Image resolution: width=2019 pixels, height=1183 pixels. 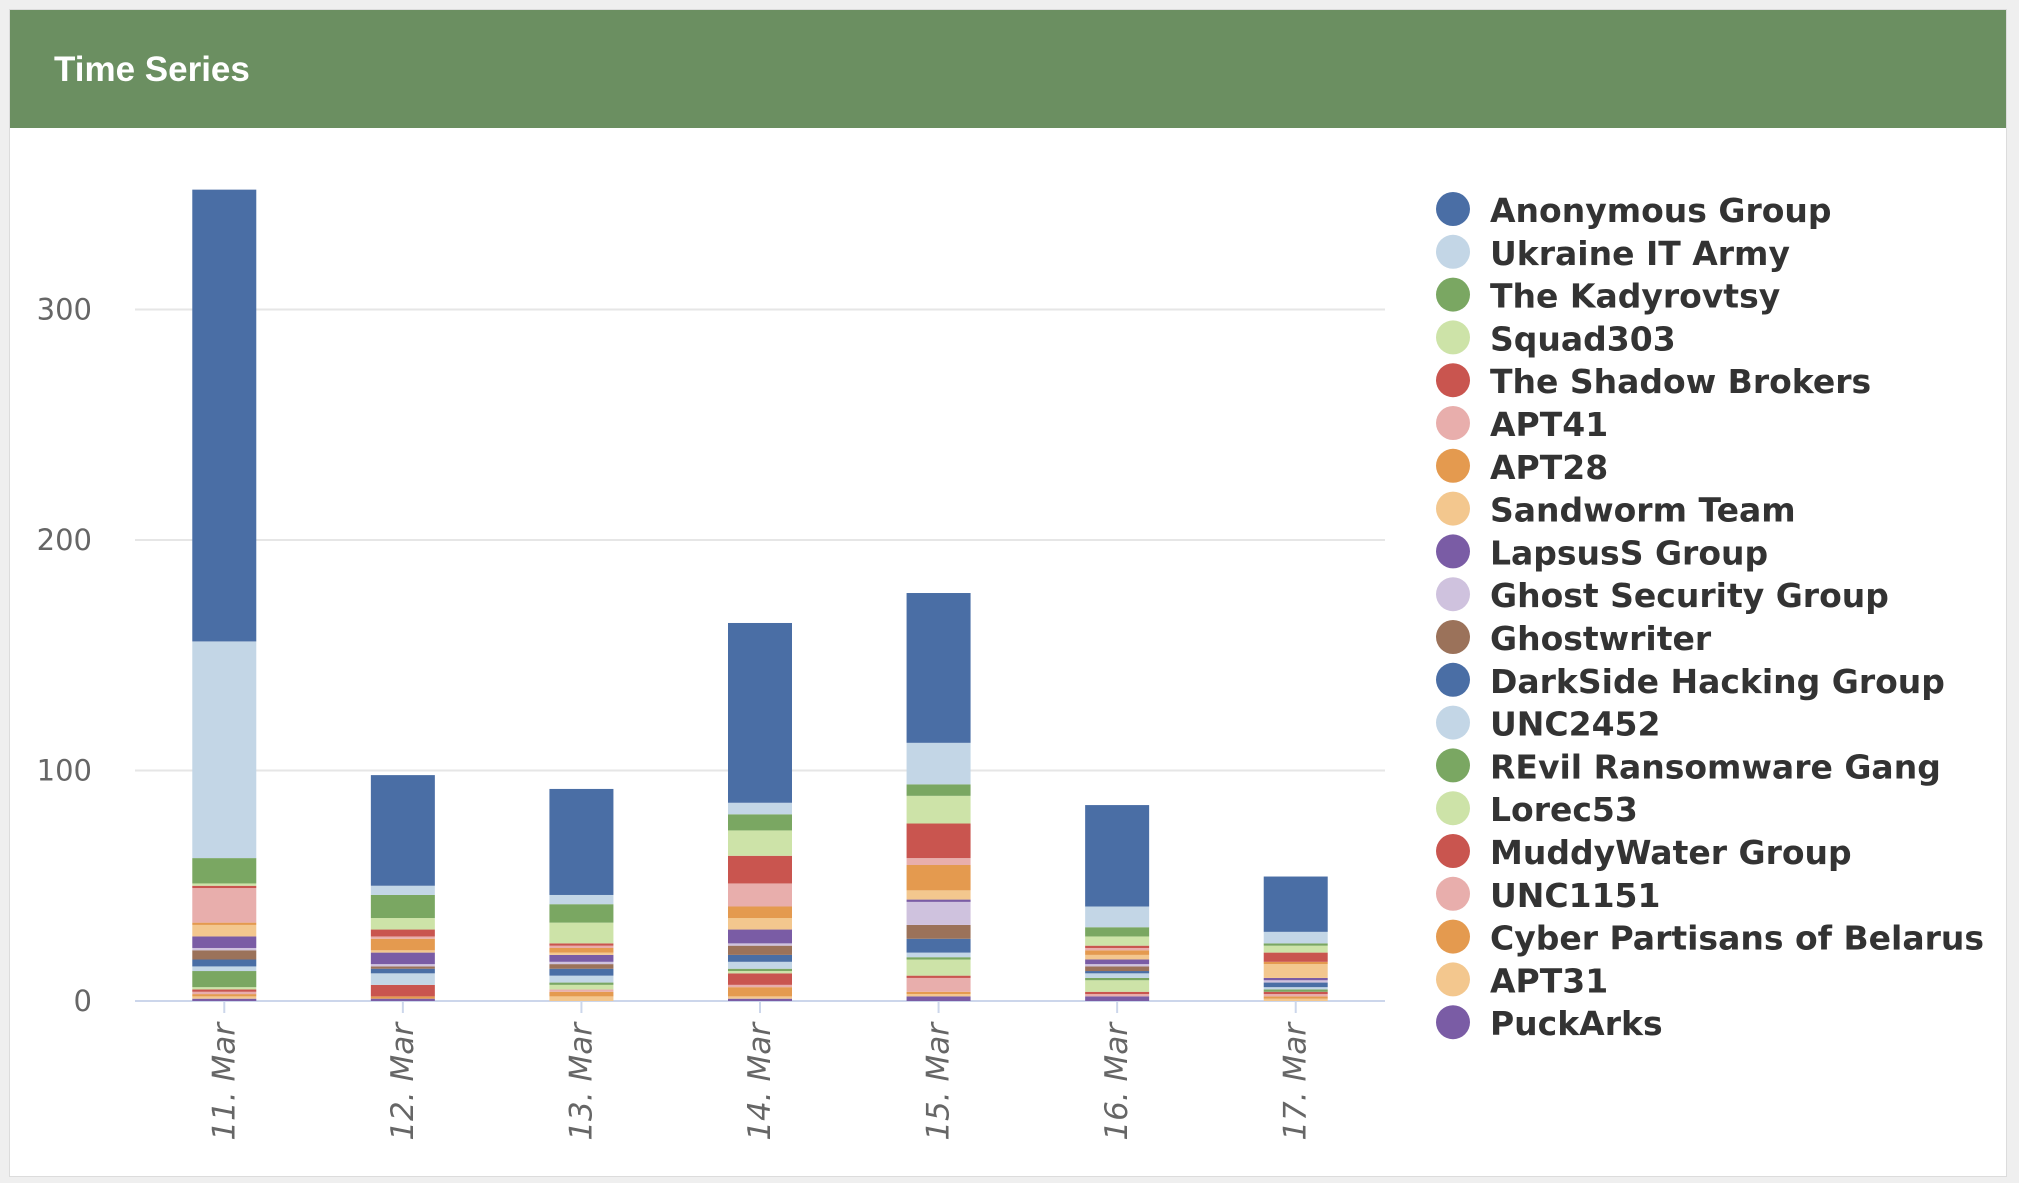 I want to click on y-tick-label: 300, so click(x=64, y=310).